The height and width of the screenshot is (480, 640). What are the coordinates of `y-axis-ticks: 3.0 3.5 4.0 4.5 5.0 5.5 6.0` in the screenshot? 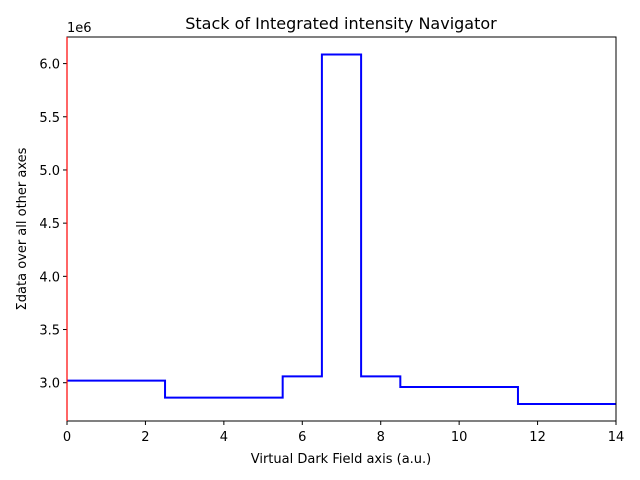 It's located at (53, 225).